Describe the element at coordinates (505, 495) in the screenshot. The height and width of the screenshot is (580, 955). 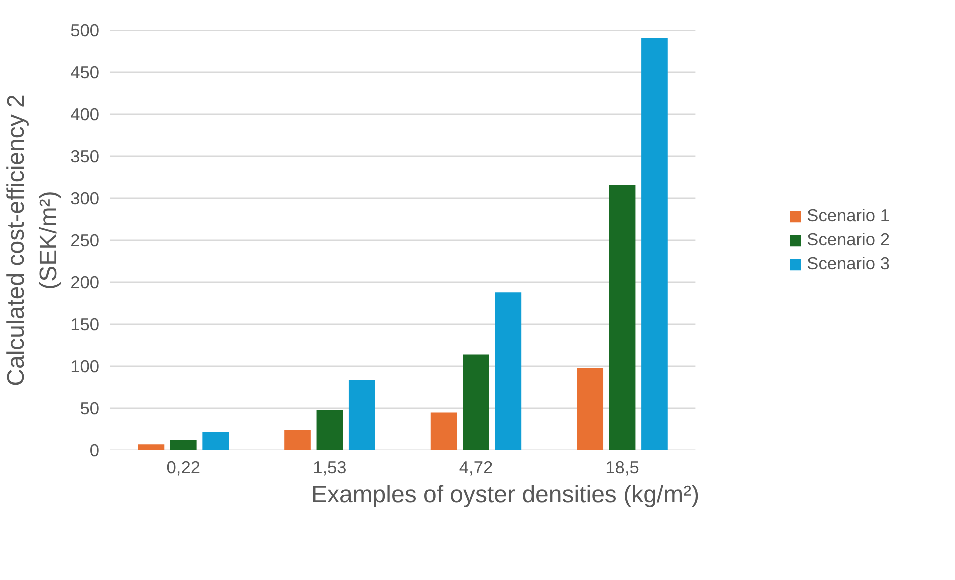
I see `x-axis-title: Examples of oyster densities (kg/m²)` at that location.